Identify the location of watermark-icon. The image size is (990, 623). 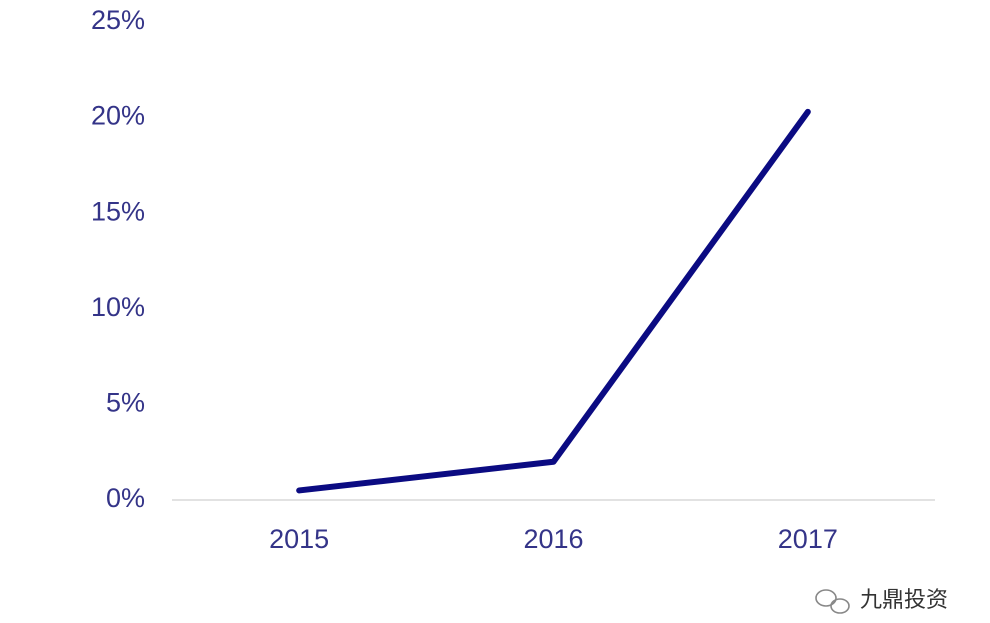
(832, 601).